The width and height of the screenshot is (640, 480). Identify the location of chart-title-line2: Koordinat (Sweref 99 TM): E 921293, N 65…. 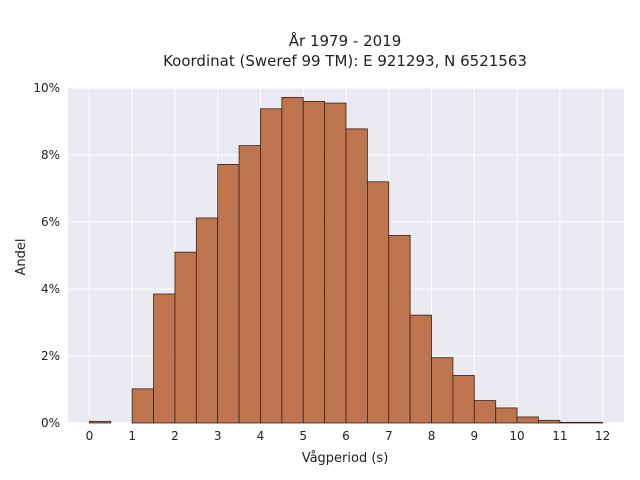
(345, 61).